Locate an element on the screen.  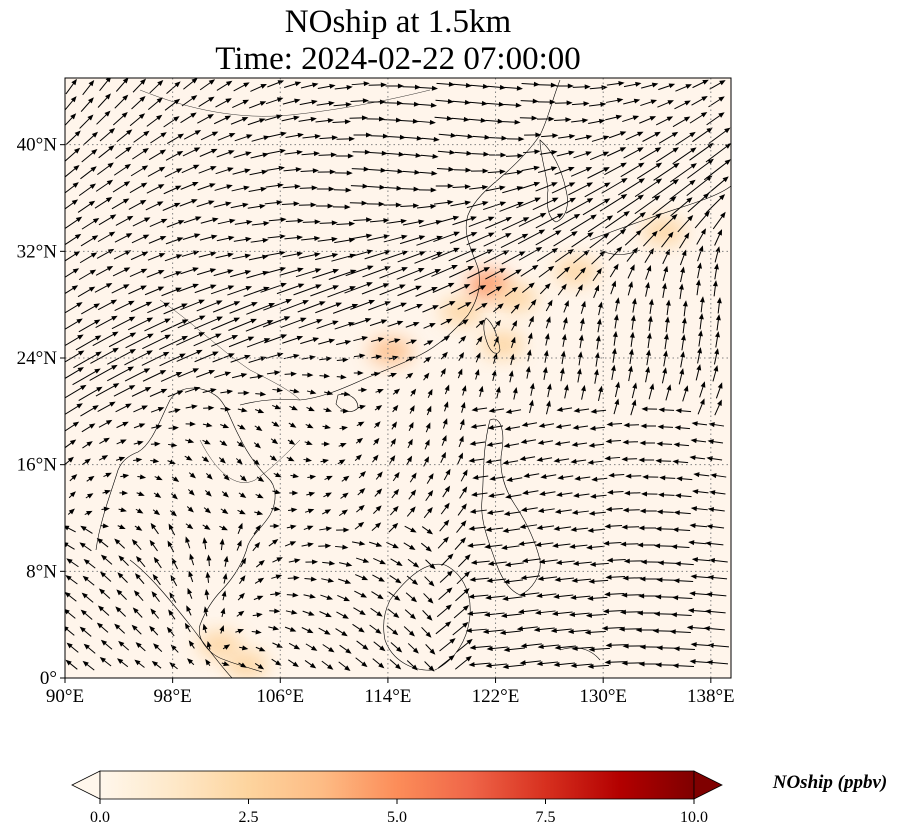
emission-hotspot is located at coordinates (461, 311).